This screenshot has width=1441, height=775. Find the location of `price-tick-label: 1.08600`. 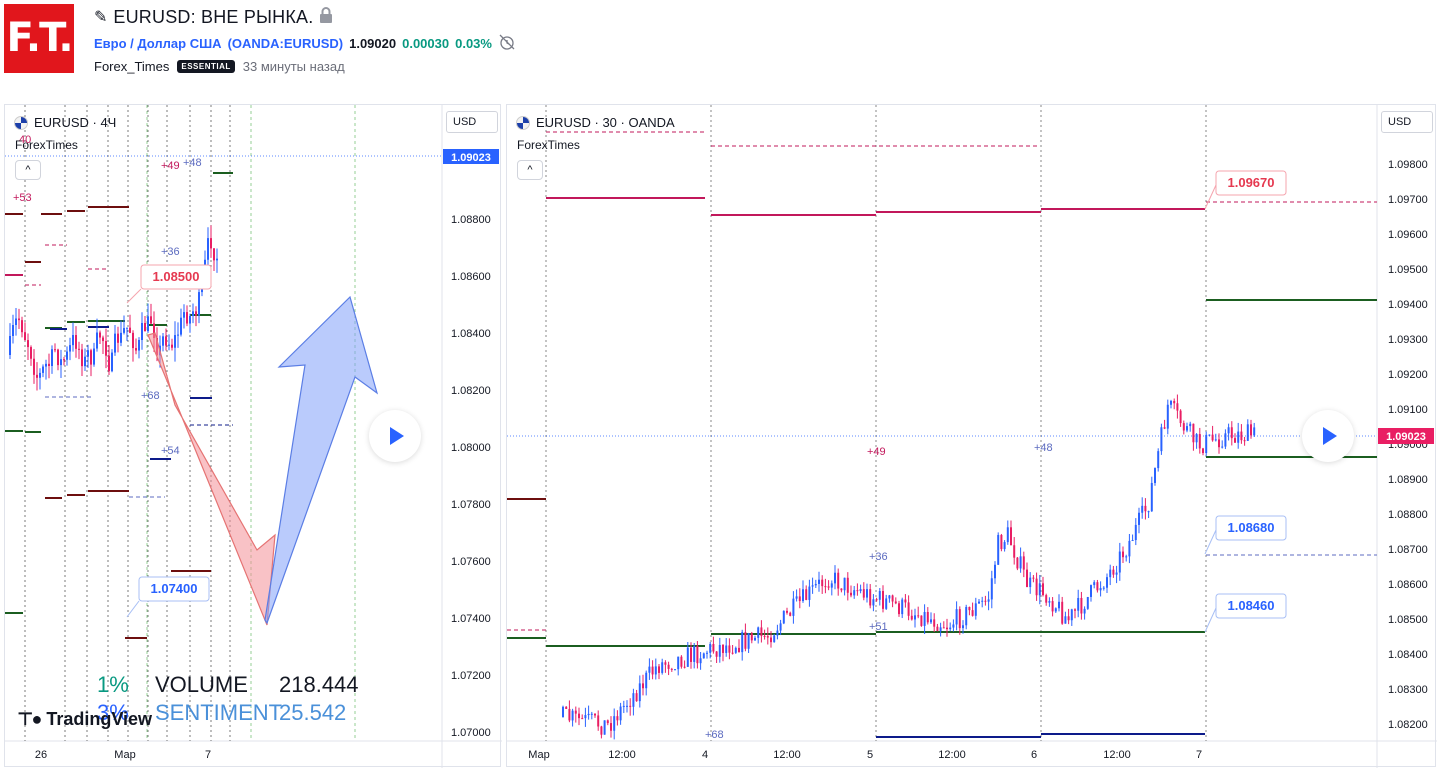

price-tick-label: 1.08600 is located at coordinates (1408, 585).